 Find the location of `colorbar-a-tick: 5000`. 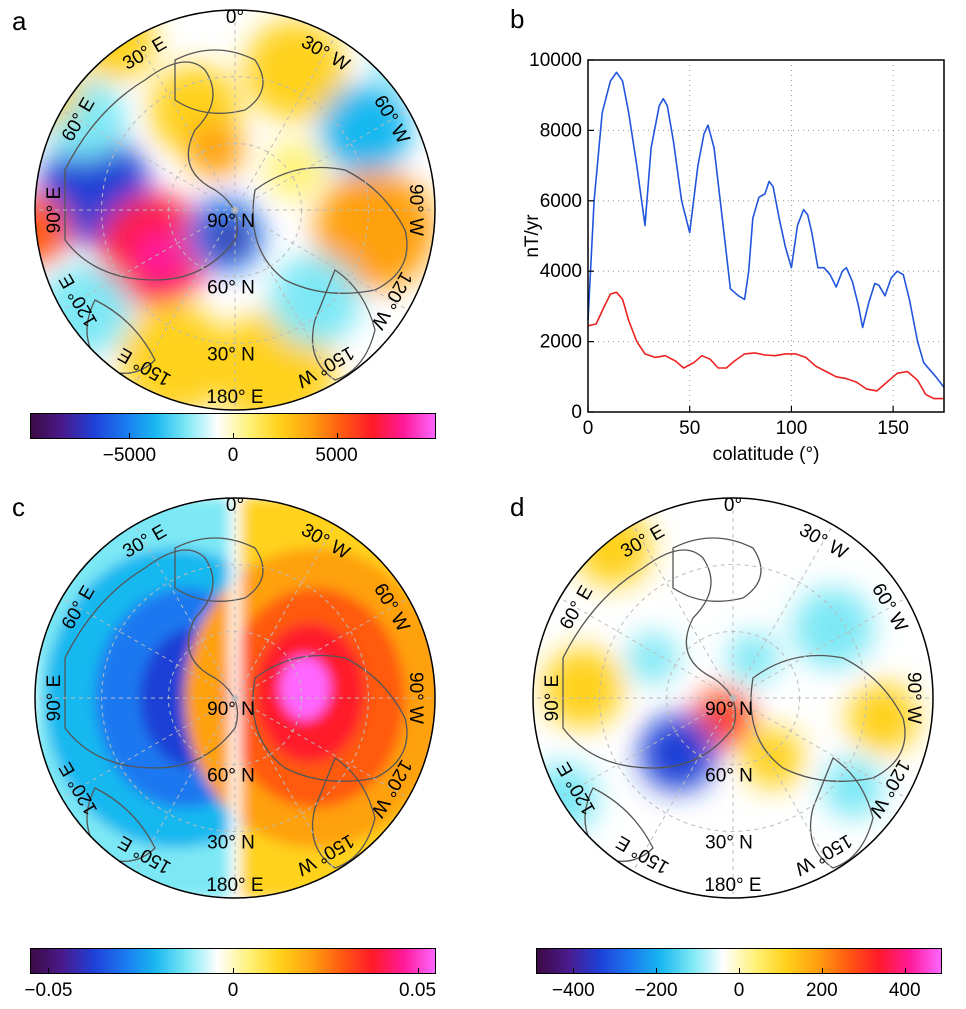

colorbar-a-tick: 5000 is located at coordinates (336, 455).